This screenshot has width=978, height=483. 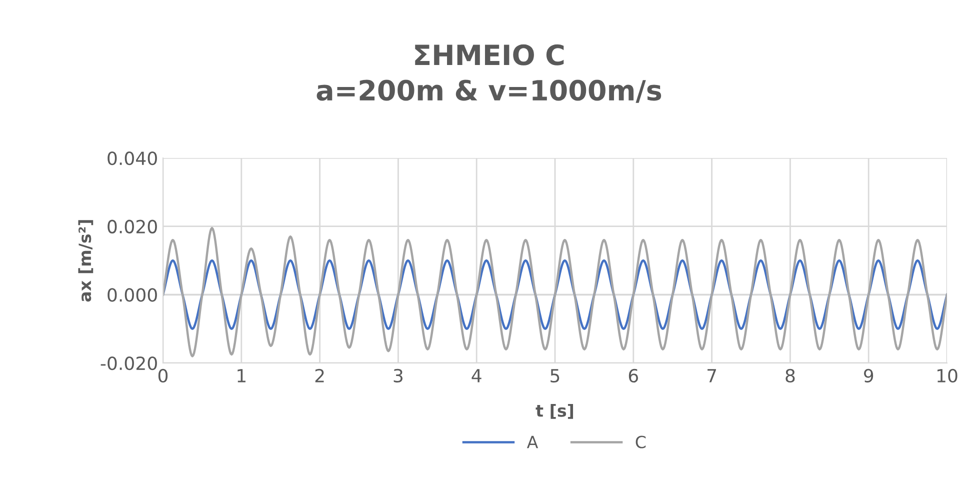 What do you see at coordinates (319, 375) in the screenshot?
I see `x-tick-label: 2` at bounding box center [319, 375].